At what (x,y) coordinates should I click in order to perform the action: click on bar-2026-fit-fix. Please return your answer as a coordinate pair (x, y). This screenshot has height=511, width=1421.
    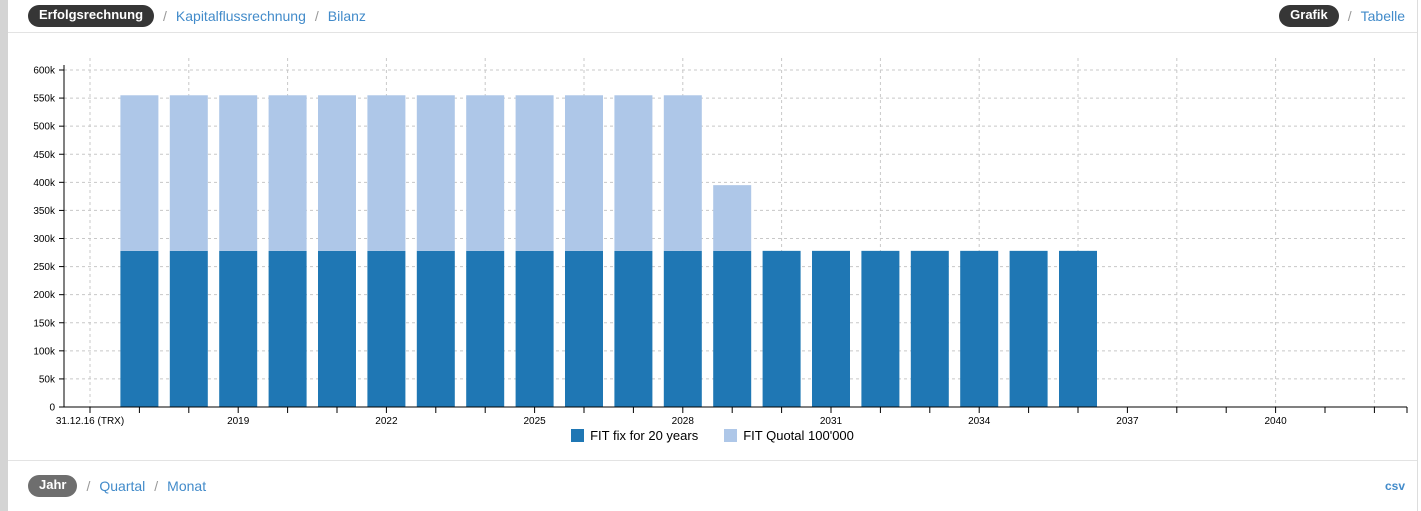
    Looking at the image, I should click on (584, 328).